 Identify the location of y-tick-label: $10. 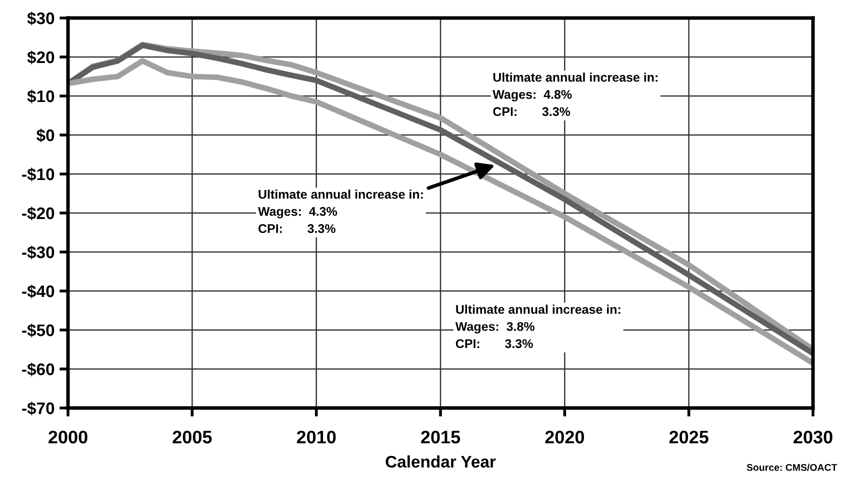
(40, 97).